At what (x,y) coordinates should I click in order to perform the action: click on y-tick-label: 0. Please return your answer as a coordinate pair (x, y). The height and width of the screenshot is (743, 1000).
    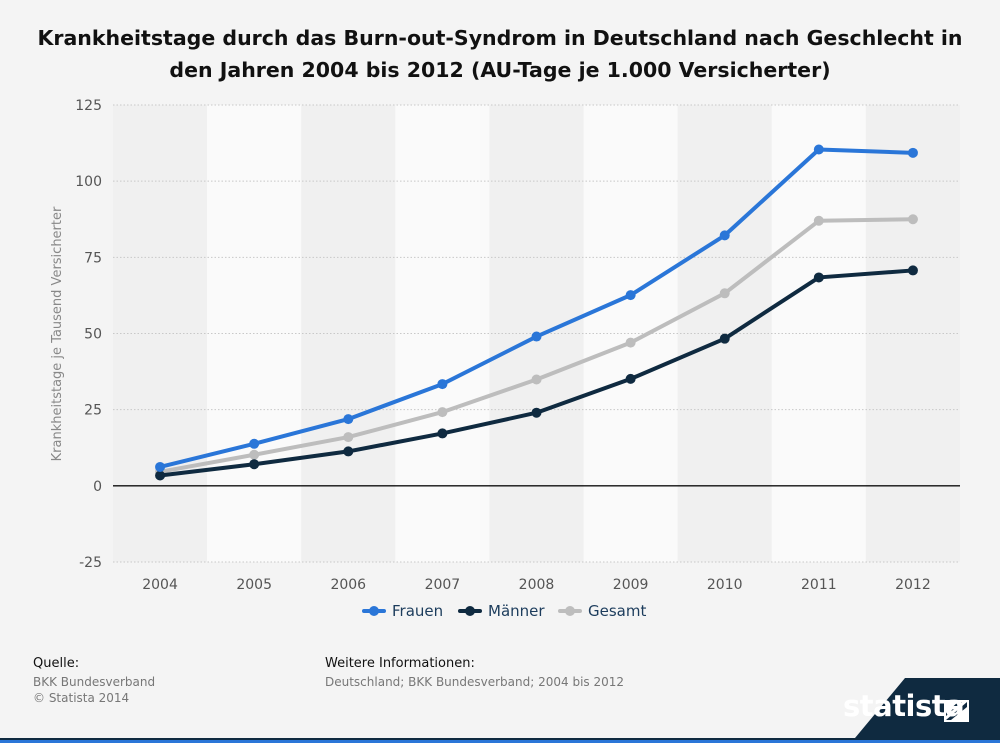
    Looking at the image, I should click on (97, 487).